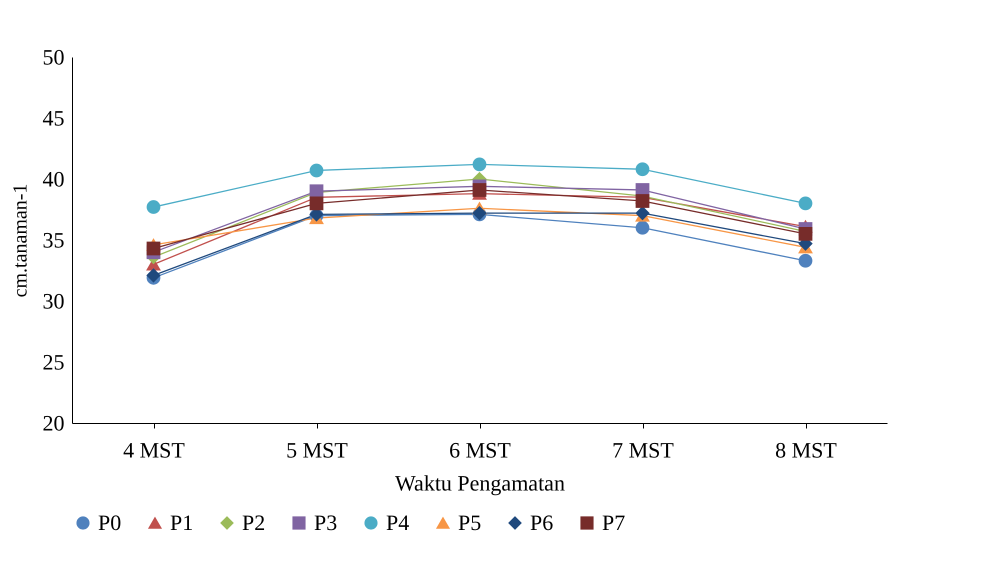  What do you see at coordinates (53, 240) in the screenshot?
I see `y-tick-label: 35` at bounding box center [53, 240].